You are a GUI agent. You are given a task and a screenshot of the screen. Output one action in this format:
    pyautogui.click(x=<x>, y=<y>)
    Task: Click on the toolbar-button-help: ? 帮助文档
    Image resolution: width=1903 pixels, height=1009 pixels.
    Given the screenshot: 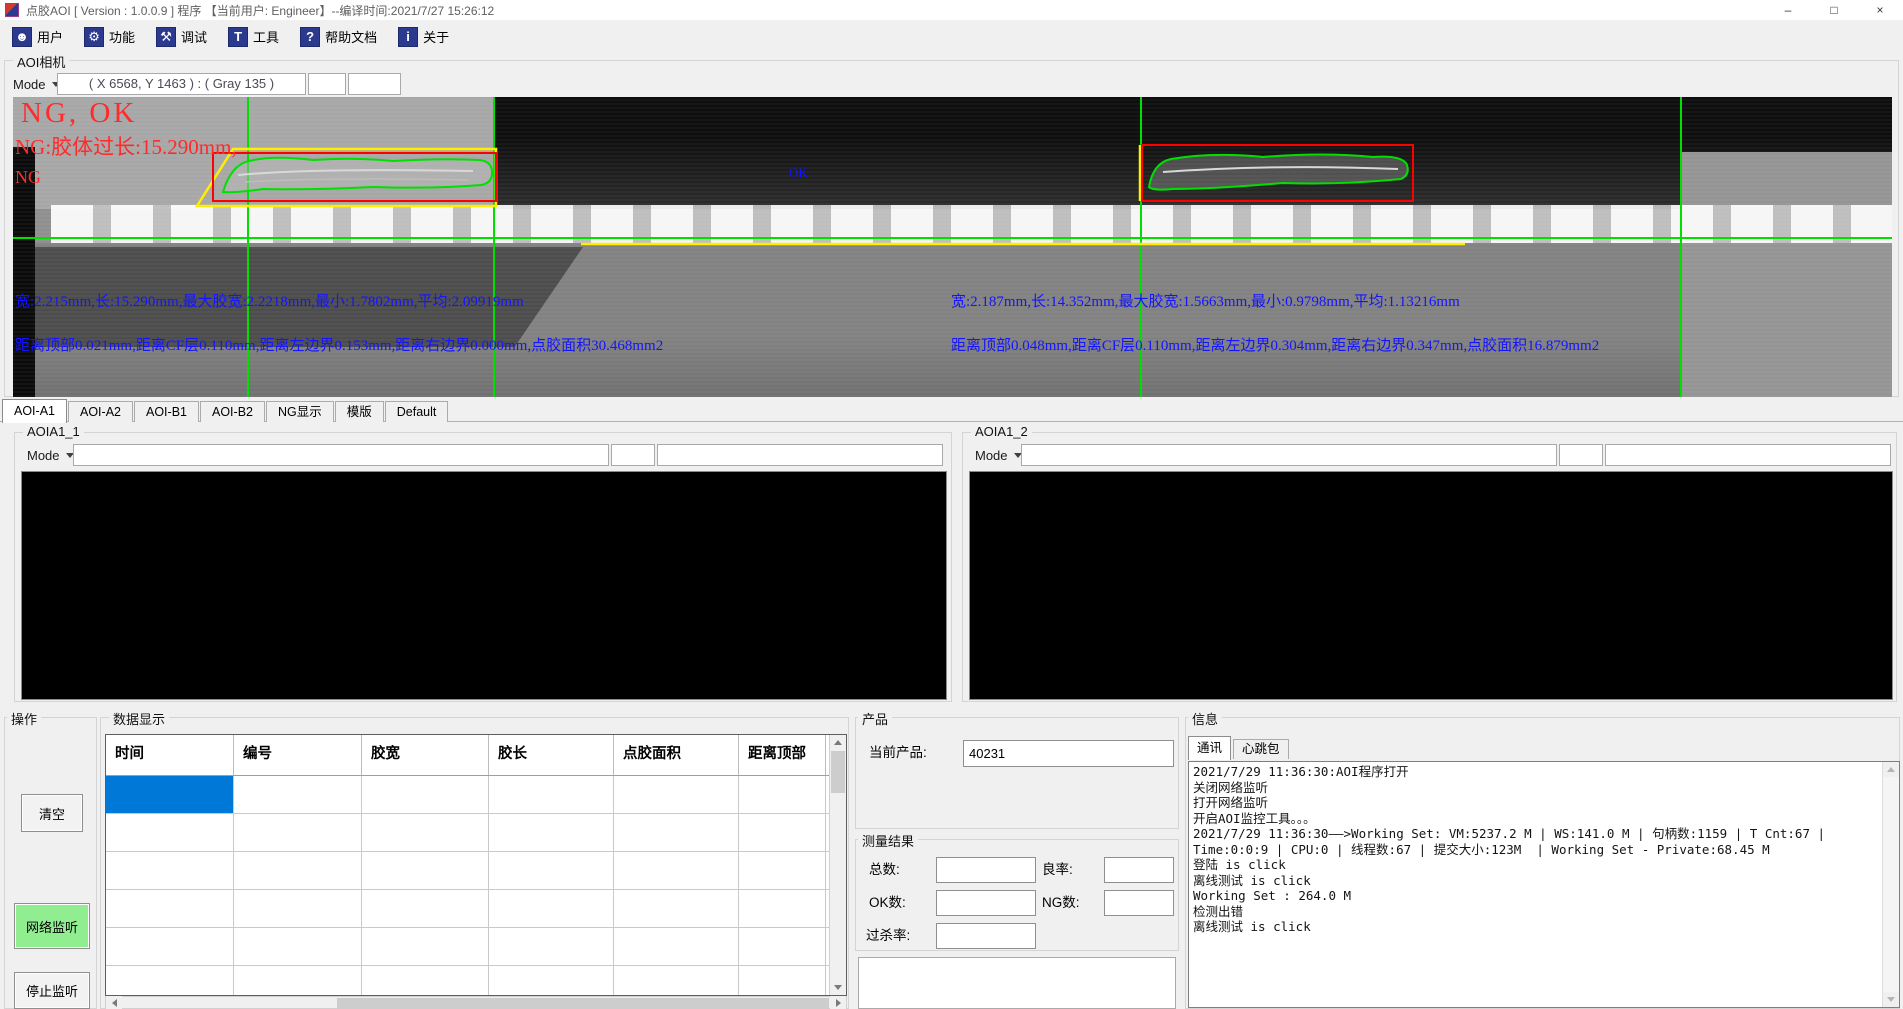 What is the action you would take?
    pyautogui.click(x=338, y=37)
    